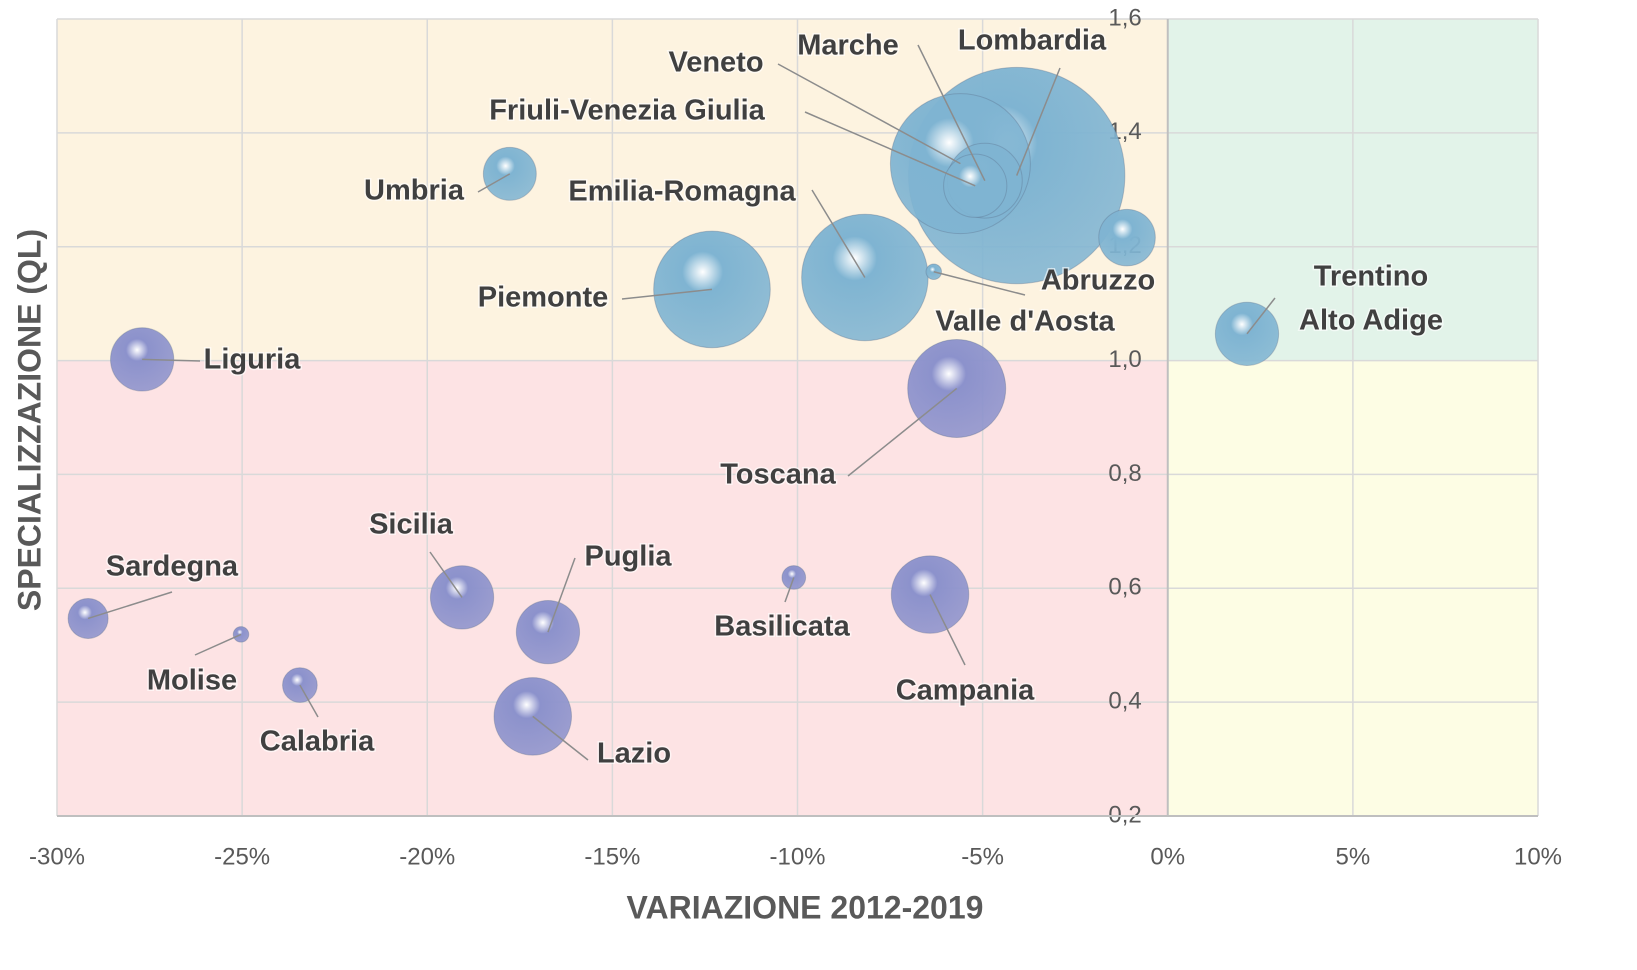 This screenshot has height=970, width=1637. What do you see at coordinates (1124, 700) in the screenshot?
I see `y-tick-label: 0,4` at bounding box center [1124, 700].